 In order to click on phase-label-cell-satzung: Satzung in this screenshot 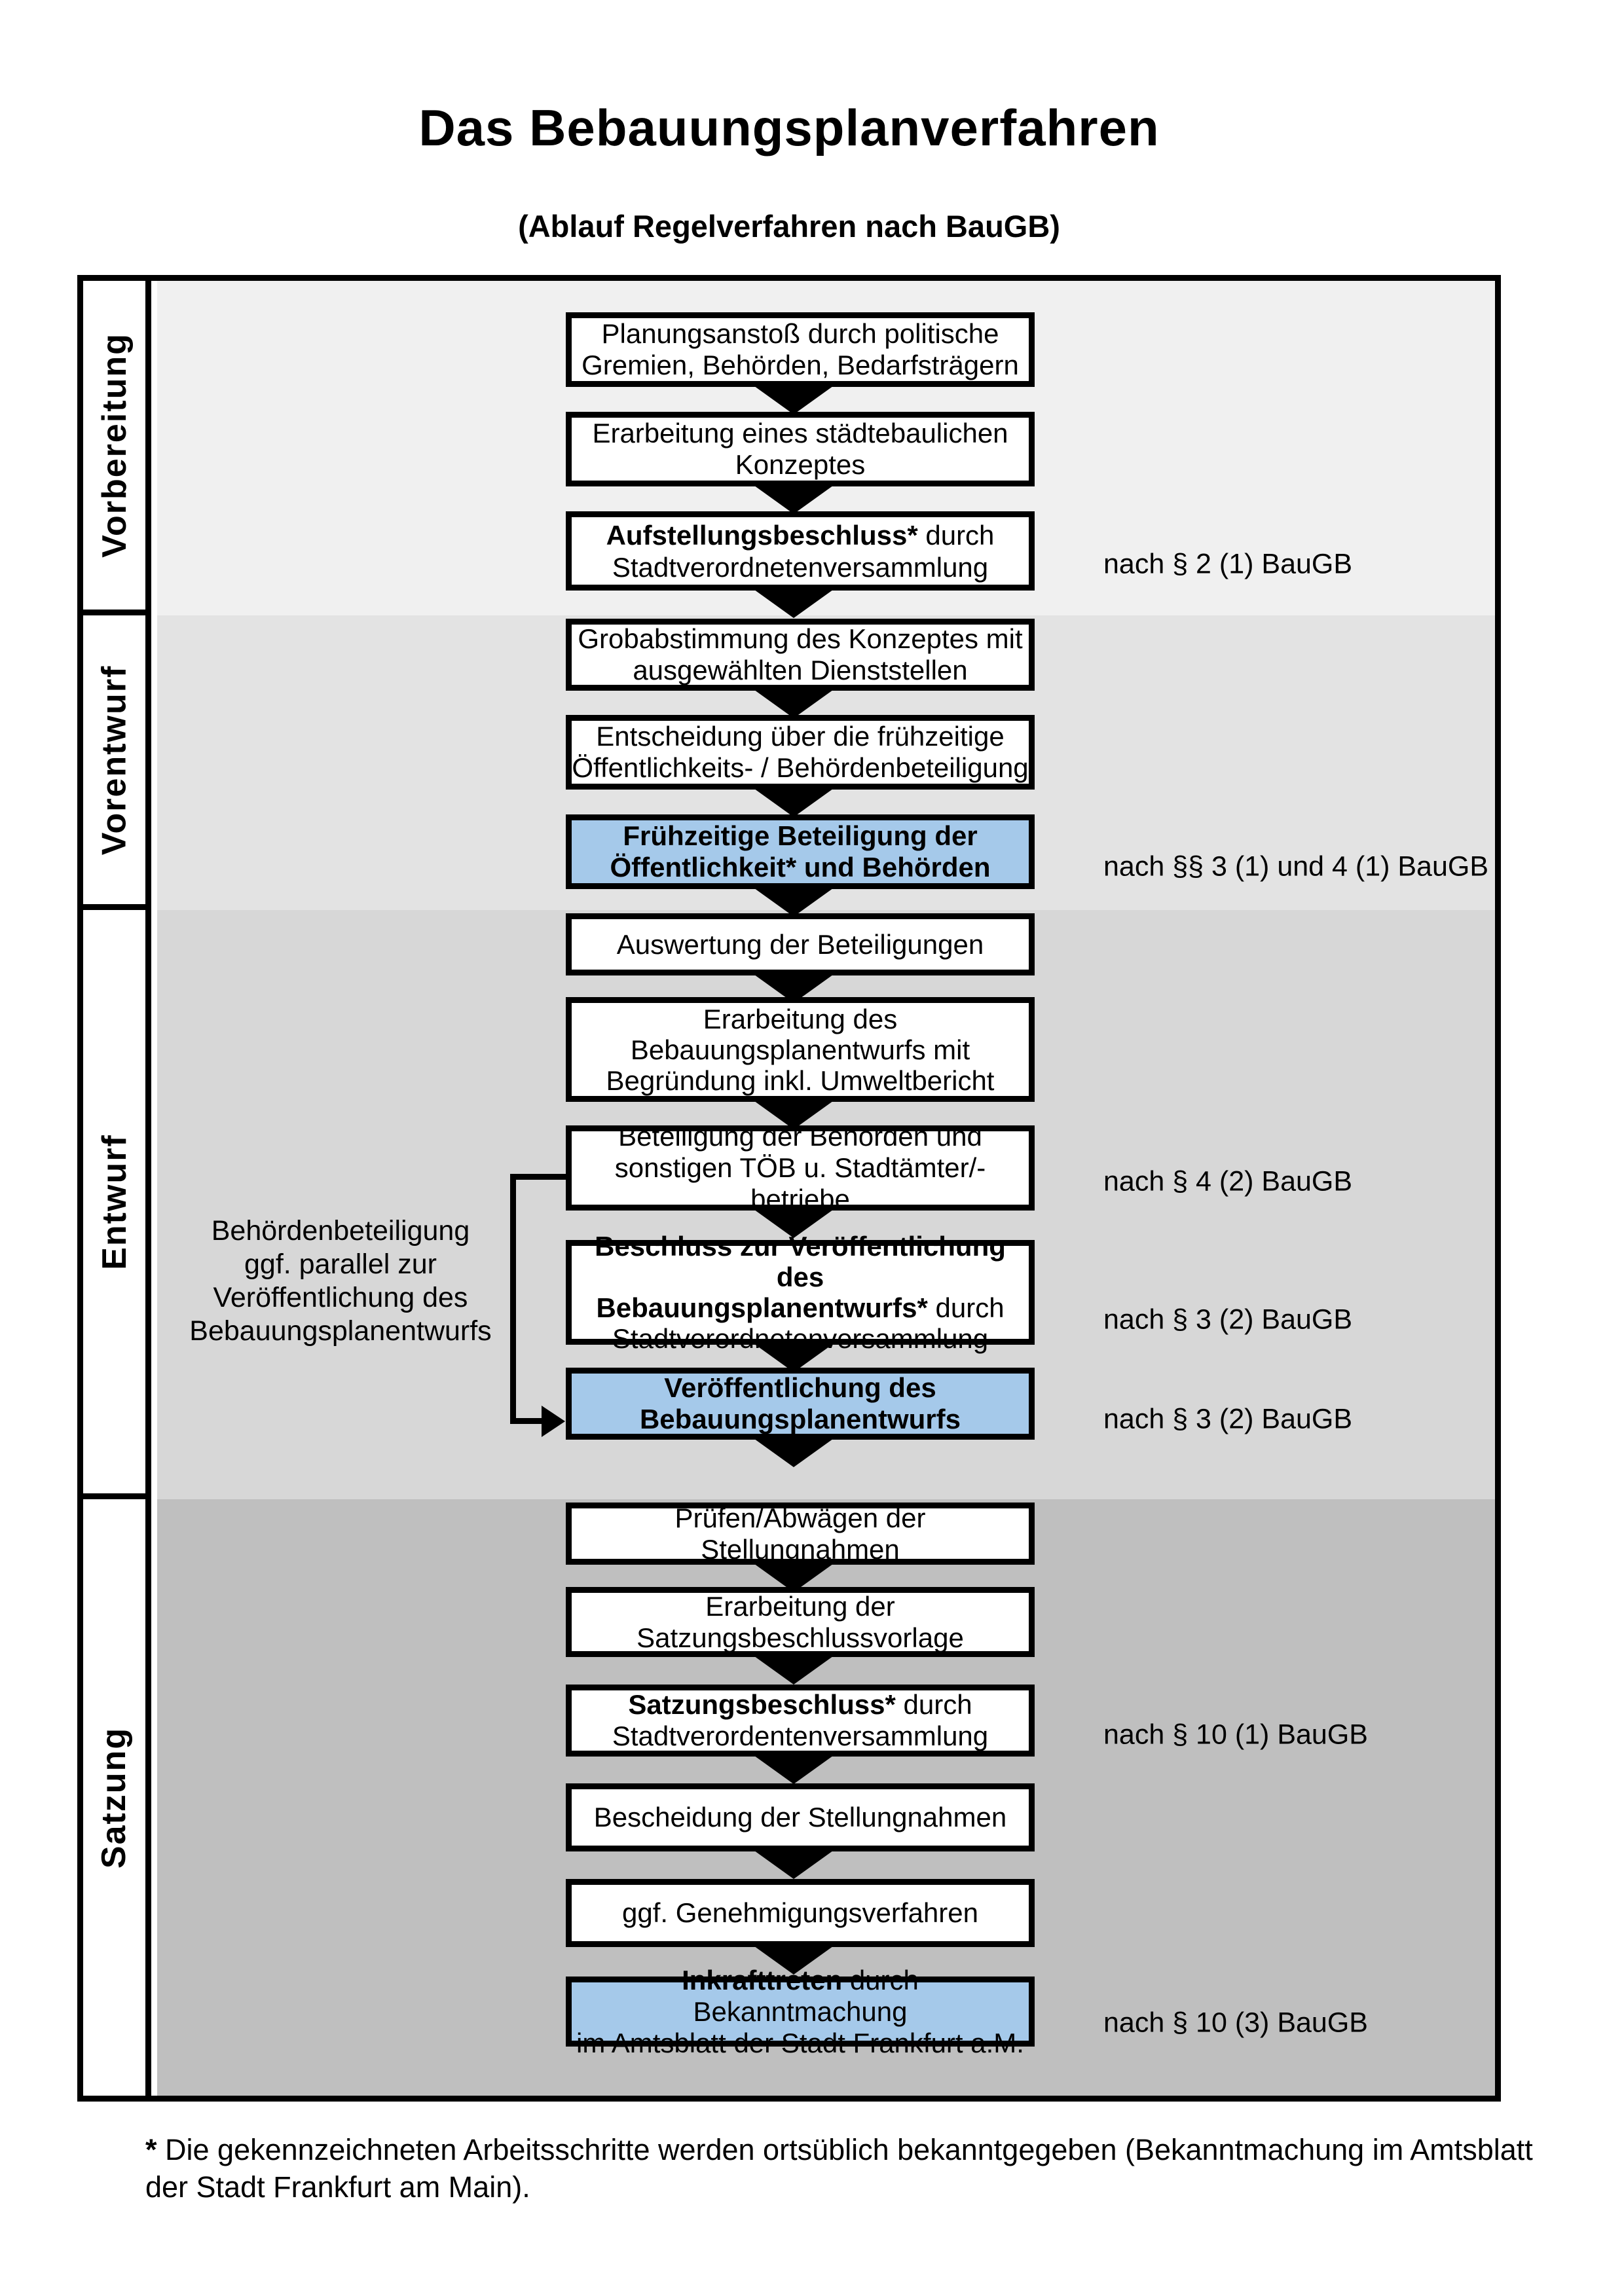, I will do `click(117, 1797)`.